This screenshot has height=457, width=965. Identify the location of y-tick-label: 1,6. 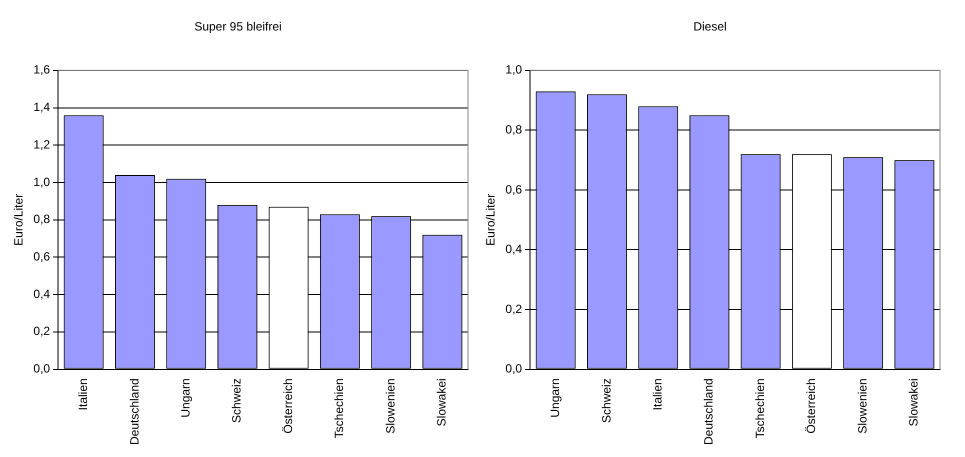
(41, 69).